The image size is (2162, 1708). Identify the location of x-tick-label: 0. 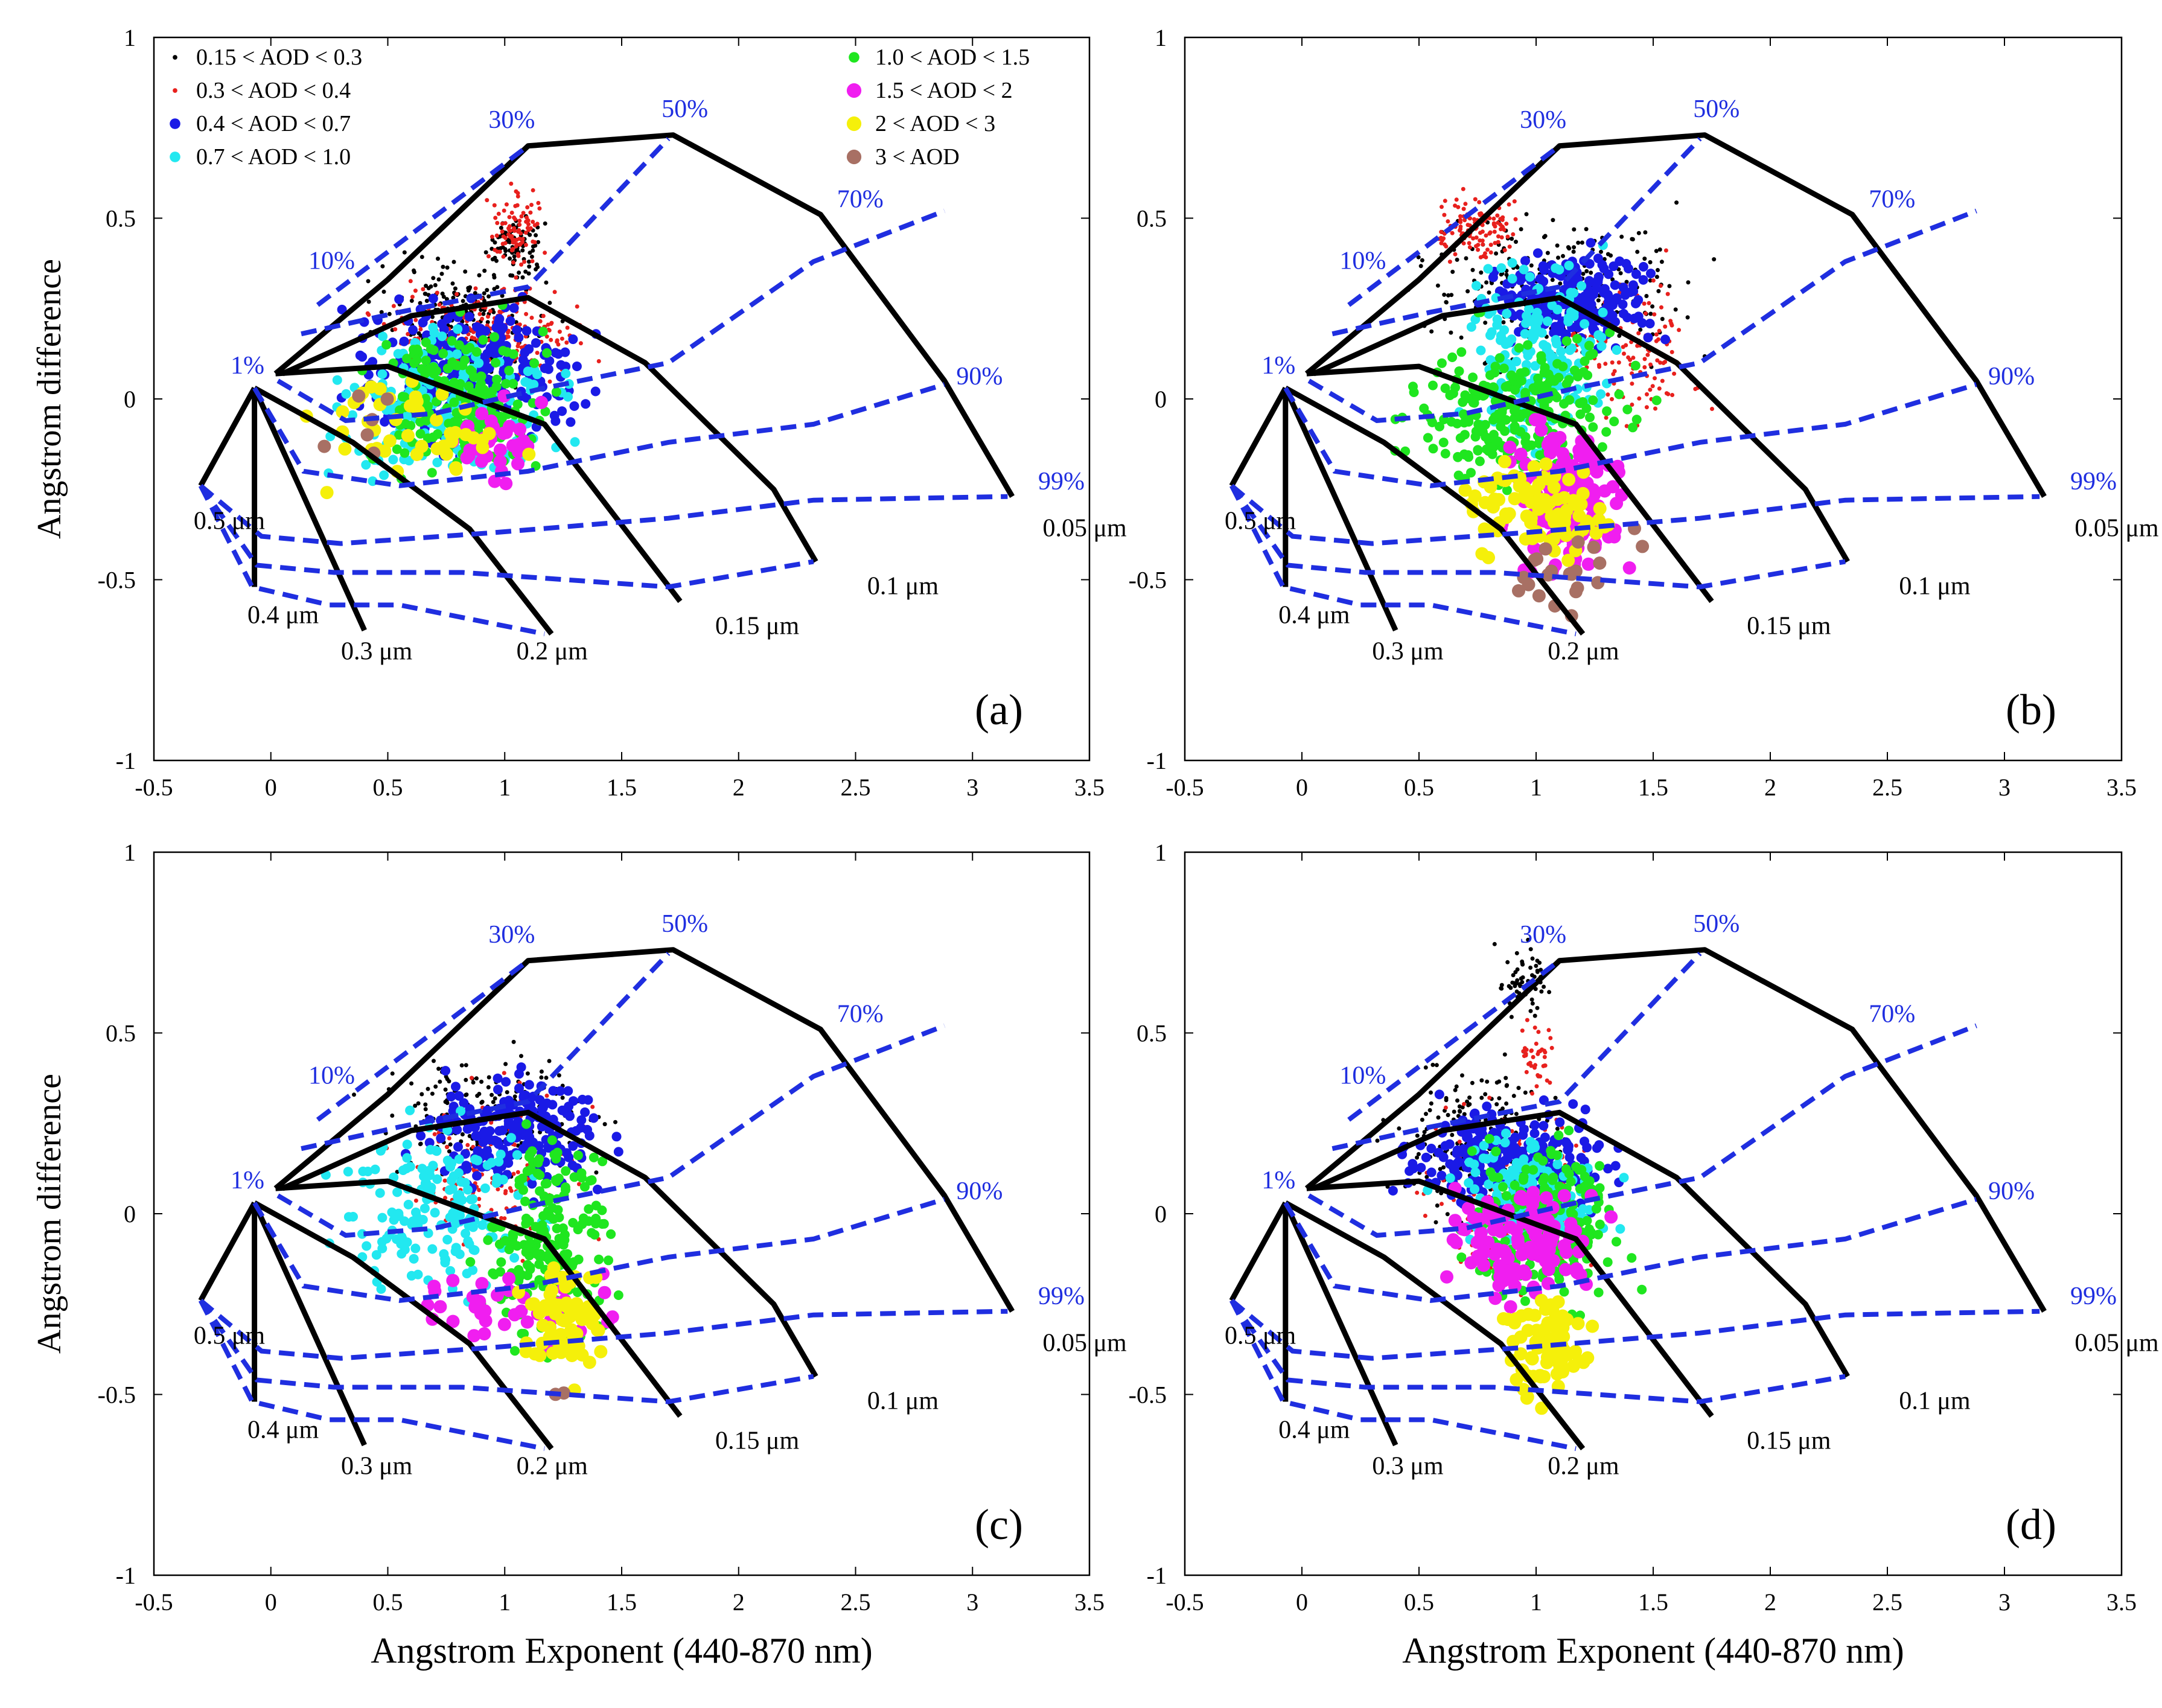
(1302, 1602).